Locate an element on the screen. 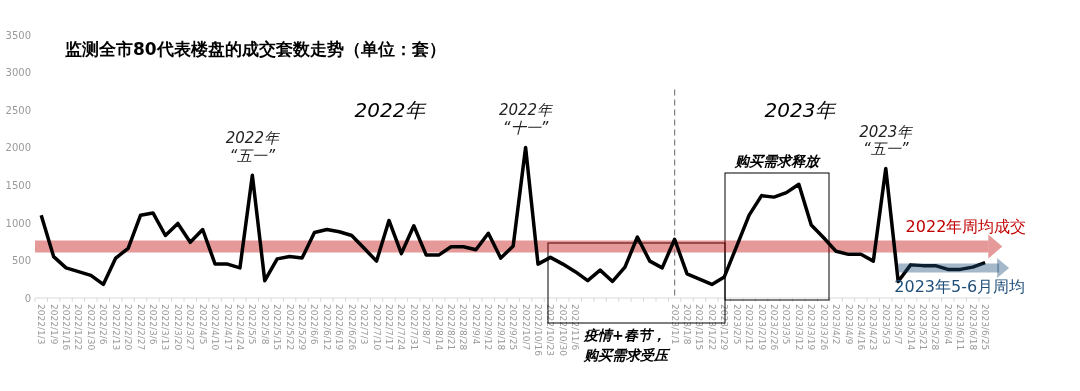 The width and height of the screenshot is (1080, 391). x-tick-label: 2023/5/3 is located at coordinates (885, 324).